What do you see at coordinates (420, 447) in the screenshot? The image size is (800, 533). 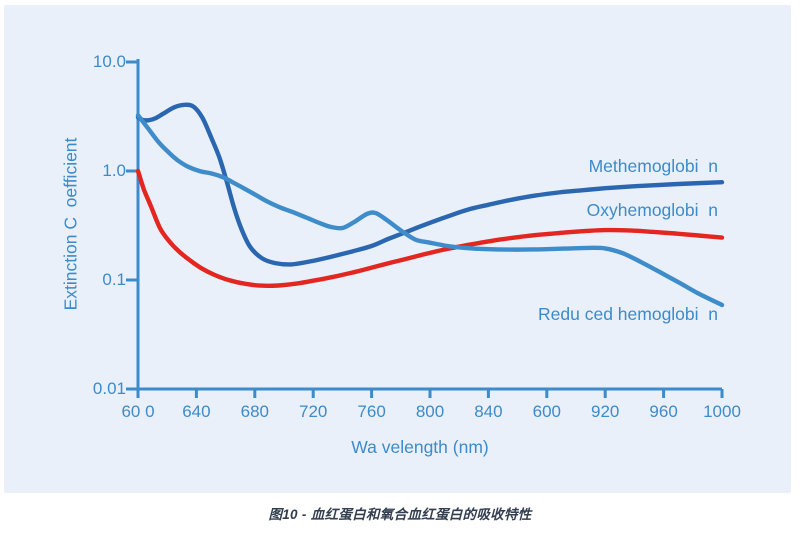 I see `x-axis-title: Wa velength (nm)` at bounding box center [420, 447].